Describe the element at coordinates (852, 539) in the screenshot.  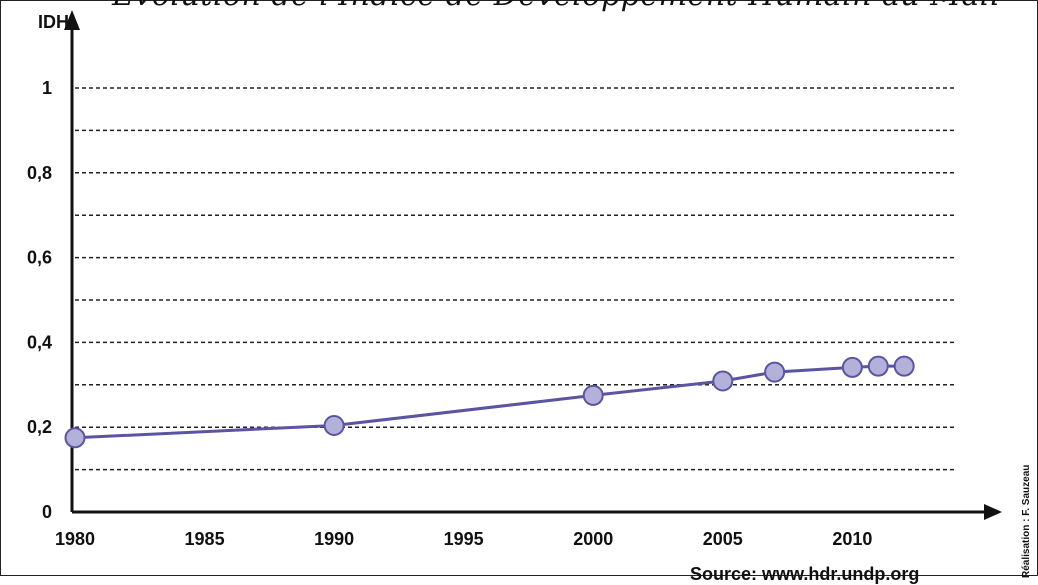
I see `x-tick-label: 2010` at that location.